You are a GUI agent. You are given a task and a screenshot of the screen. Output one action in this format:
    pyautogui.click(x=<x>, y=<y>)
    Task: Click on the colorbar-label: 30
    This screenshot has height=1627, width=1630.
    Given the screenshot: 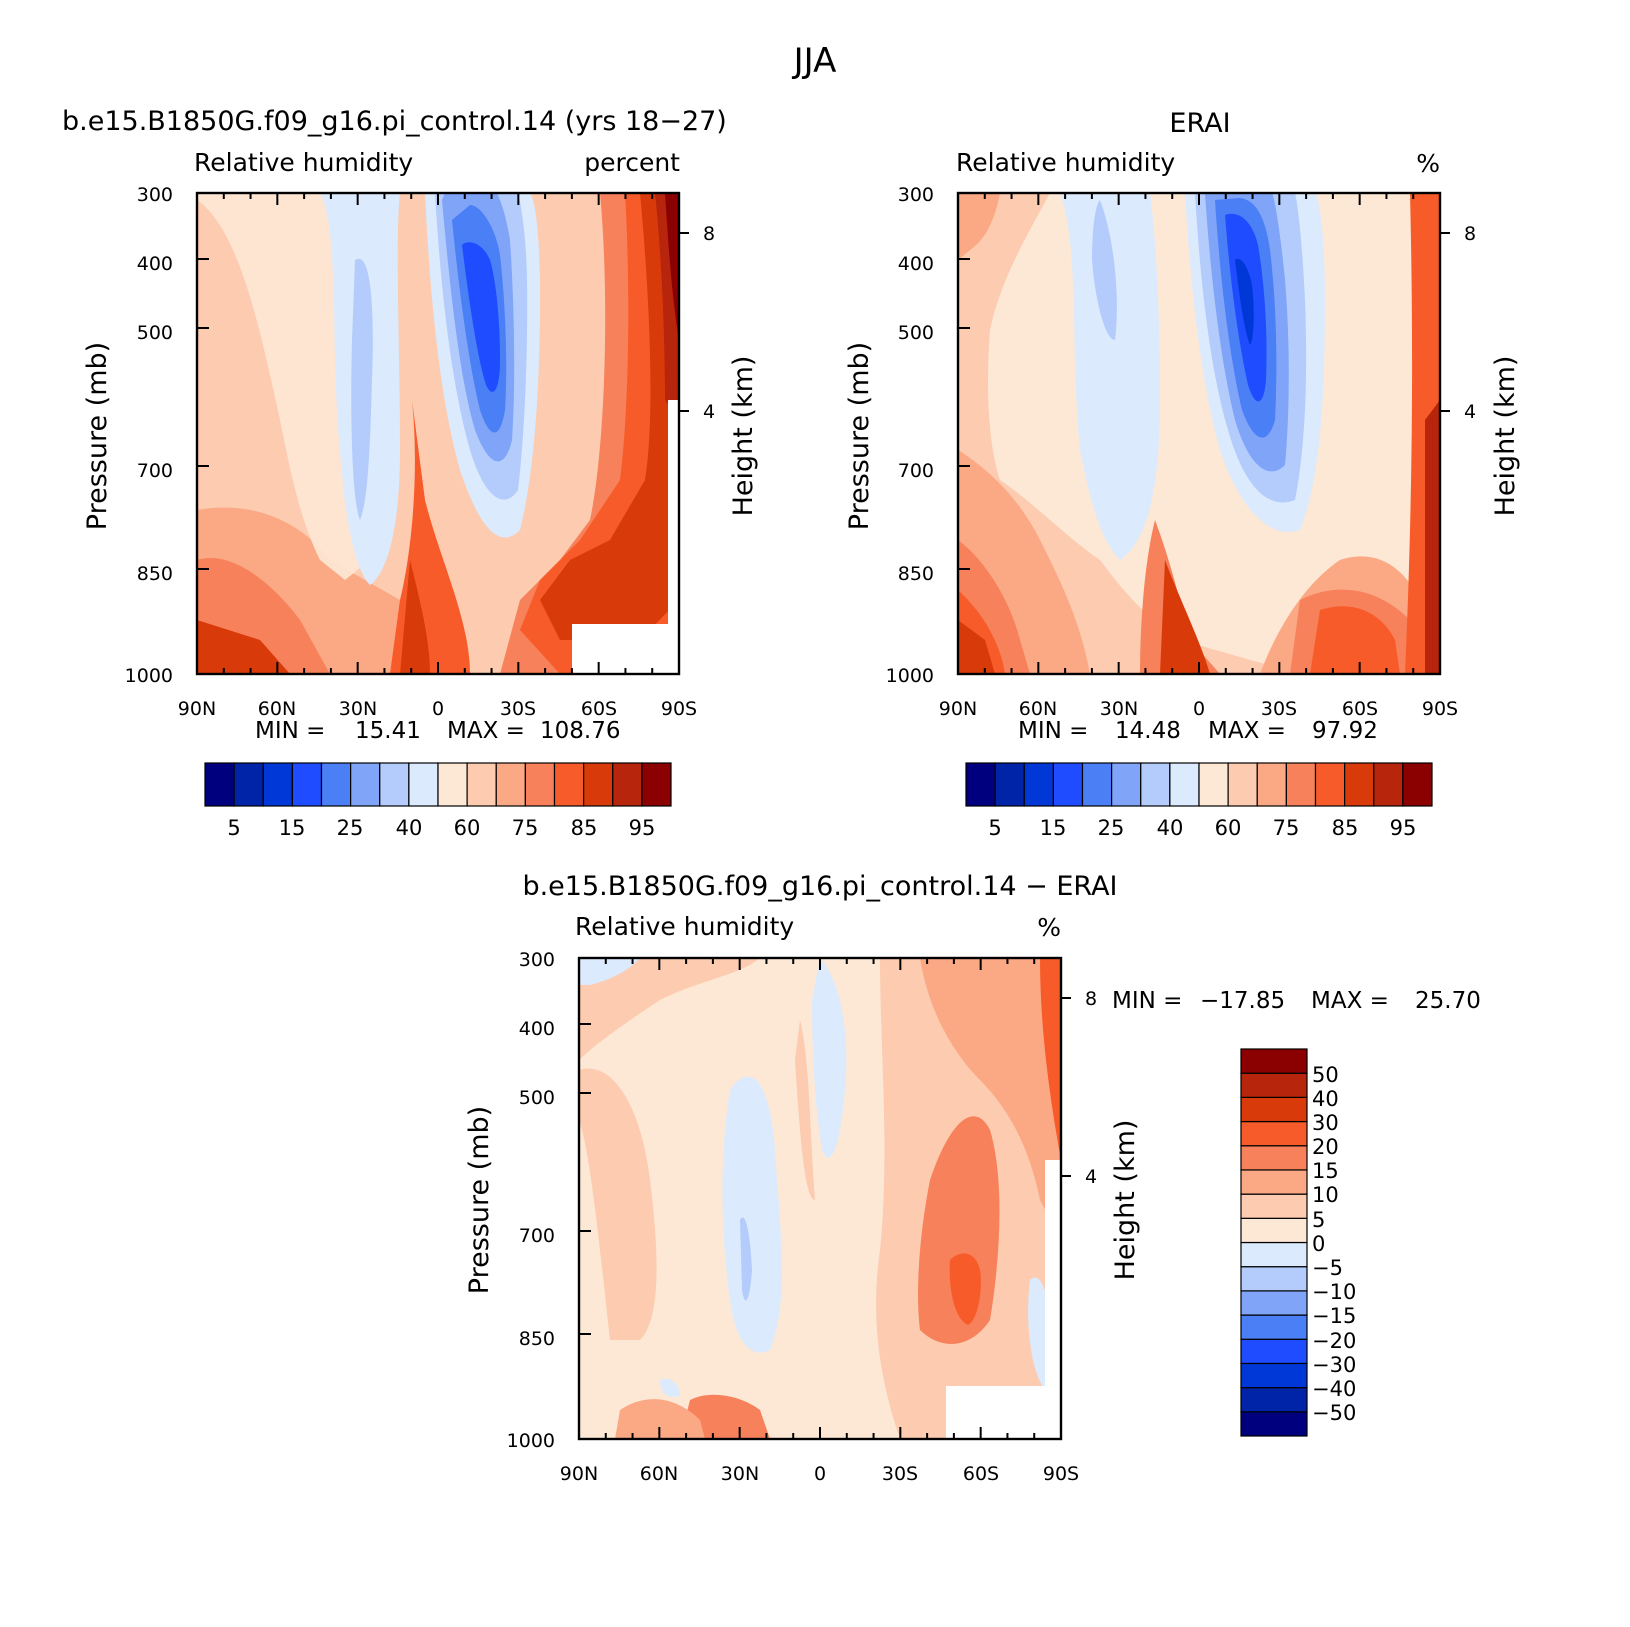 What is the action you would take?
    pyautogui.click(x=1325, y=1123)
    